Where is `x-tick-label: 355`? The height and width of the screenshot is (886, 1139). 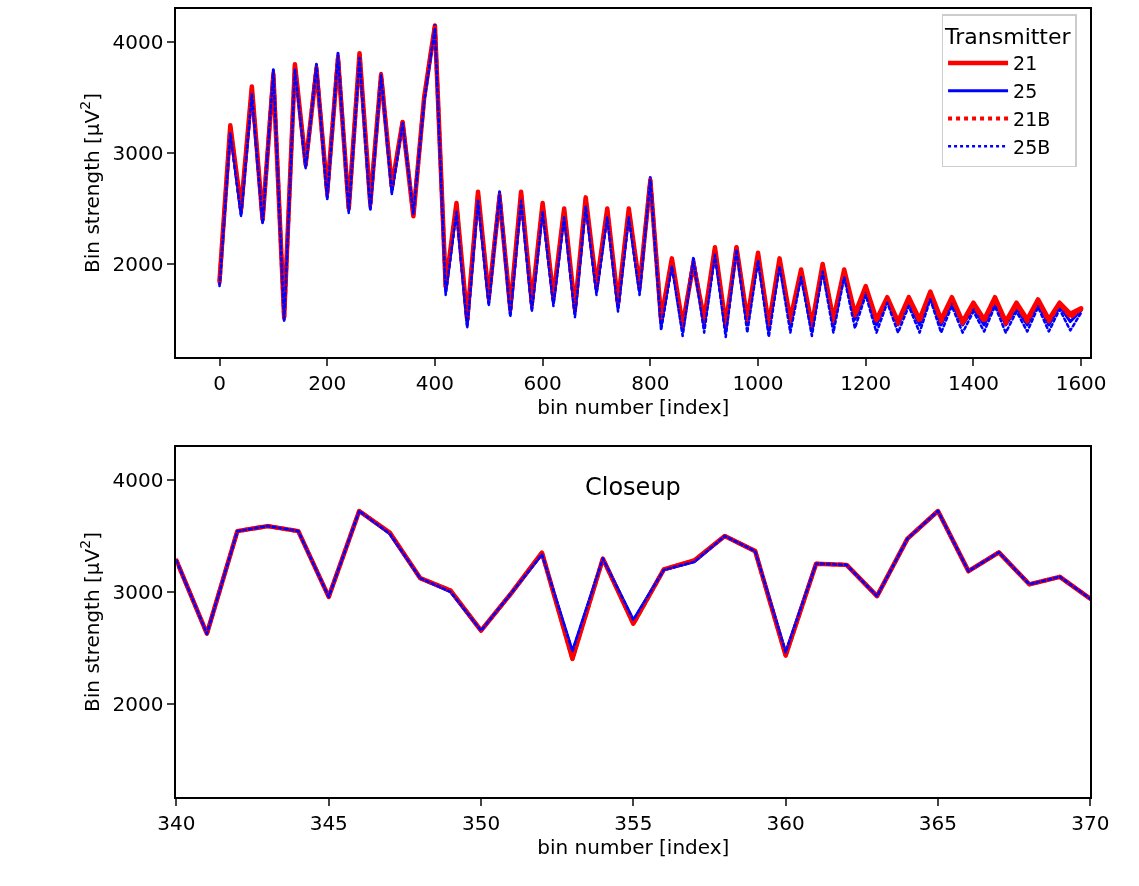
x-tick-label: 355 is located at coordinates (633, 823).